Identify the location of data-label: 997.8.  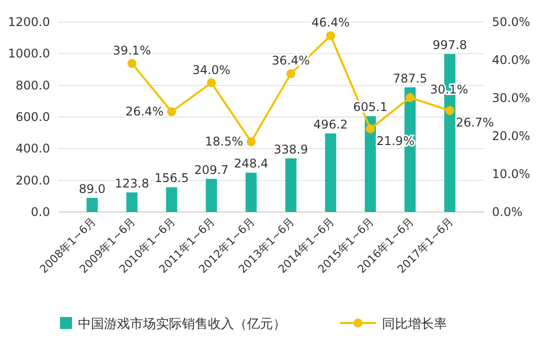
(450, 45).